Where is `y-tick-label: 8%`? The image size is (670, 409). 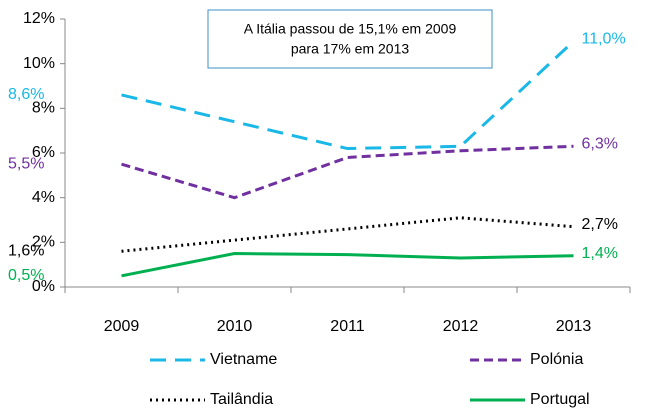
y-tick-label: 8% is located at coordinates (43, 108).